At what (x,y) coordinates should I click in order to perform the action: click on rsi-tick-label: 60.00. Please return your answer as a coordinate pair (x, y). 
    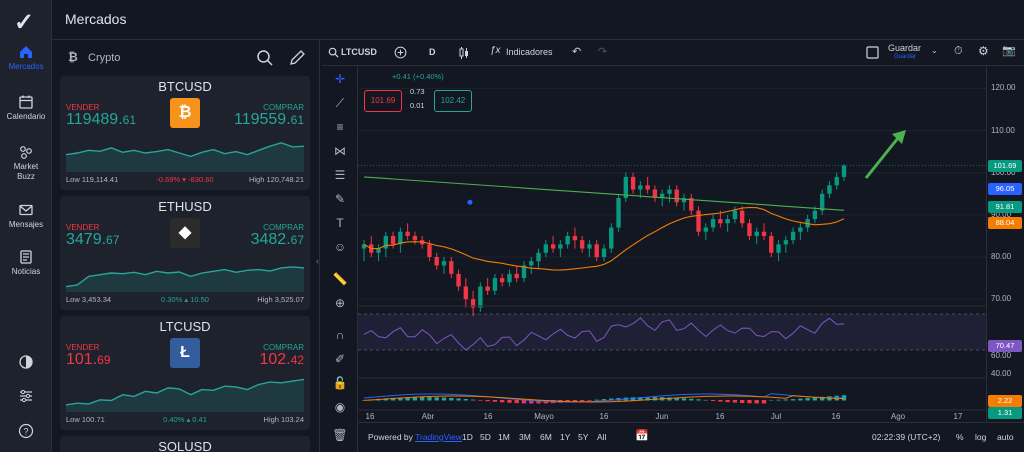
    Looking at the image, I should click on (1001, 355).